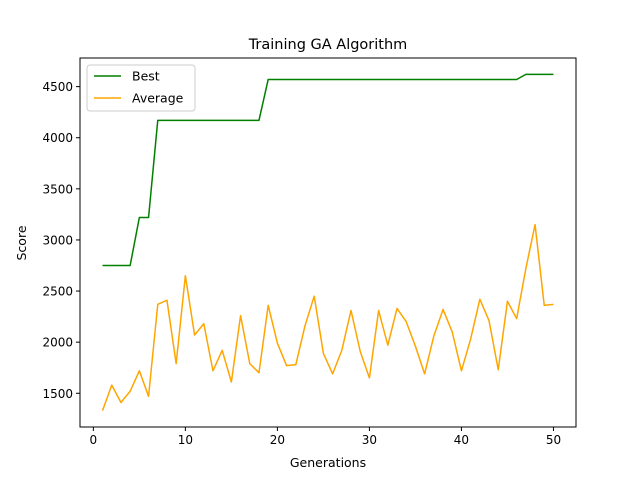 This screenshot has width=640, height=480. Describe the element at coordinates (57, 292) in the screenshot. I see `y-tick-label: 2500` at that location.